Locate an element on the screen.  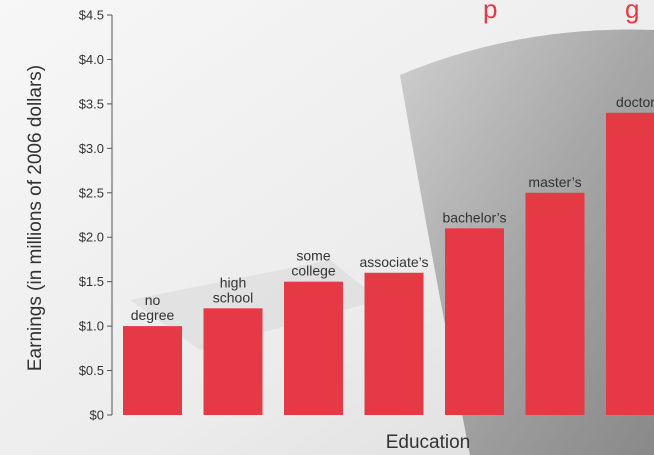
y-tick-label: $1.5 is located at coordinates (91, 281).